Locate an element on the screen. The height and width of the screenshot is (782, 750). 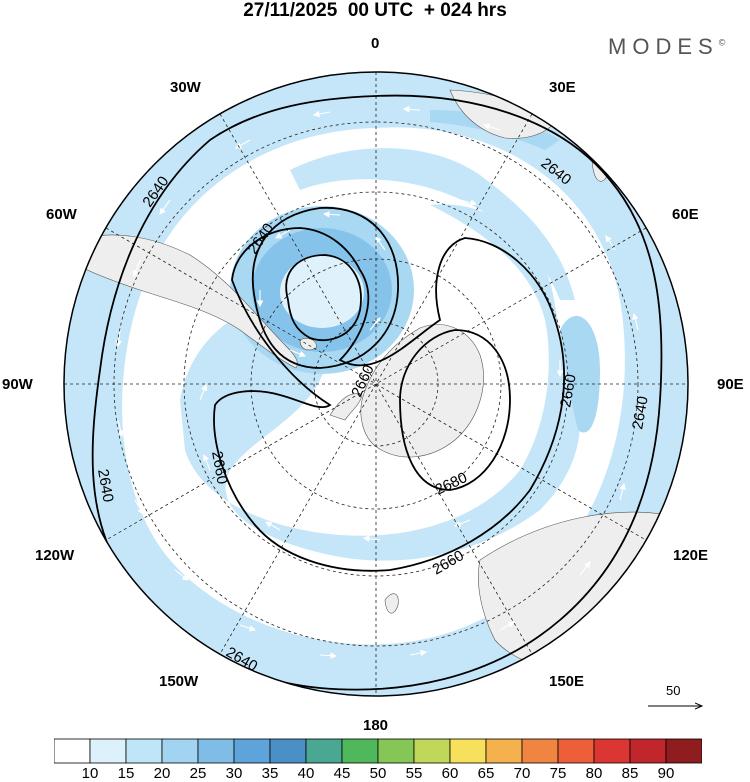
contour-low-inner is located at coordinates (323, 298).